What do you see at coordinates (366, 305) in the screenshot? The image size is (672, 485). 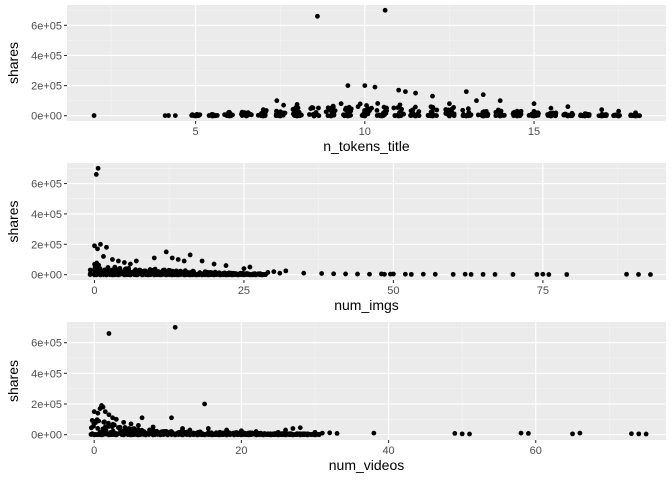 I see `x-axis-title: num_imgs` at bounding box center [366, 305].